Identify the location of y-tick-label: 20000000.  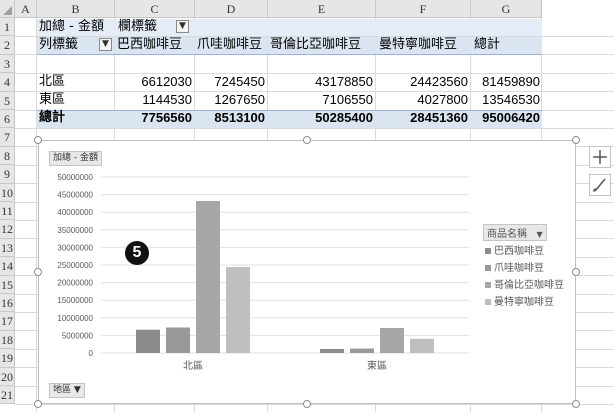
(75, 283).